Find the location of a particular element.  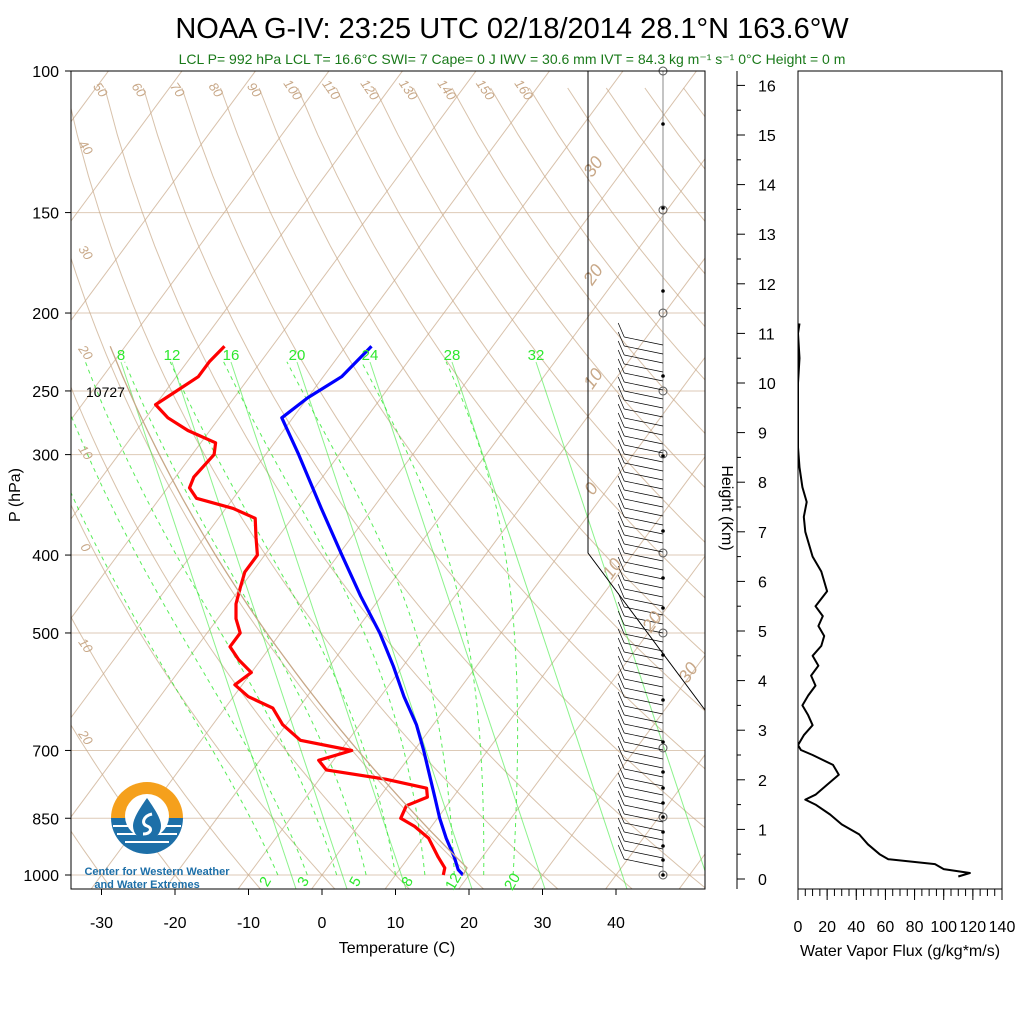

dry-adiabat-label: 150 is located at coordinates (485, 90).